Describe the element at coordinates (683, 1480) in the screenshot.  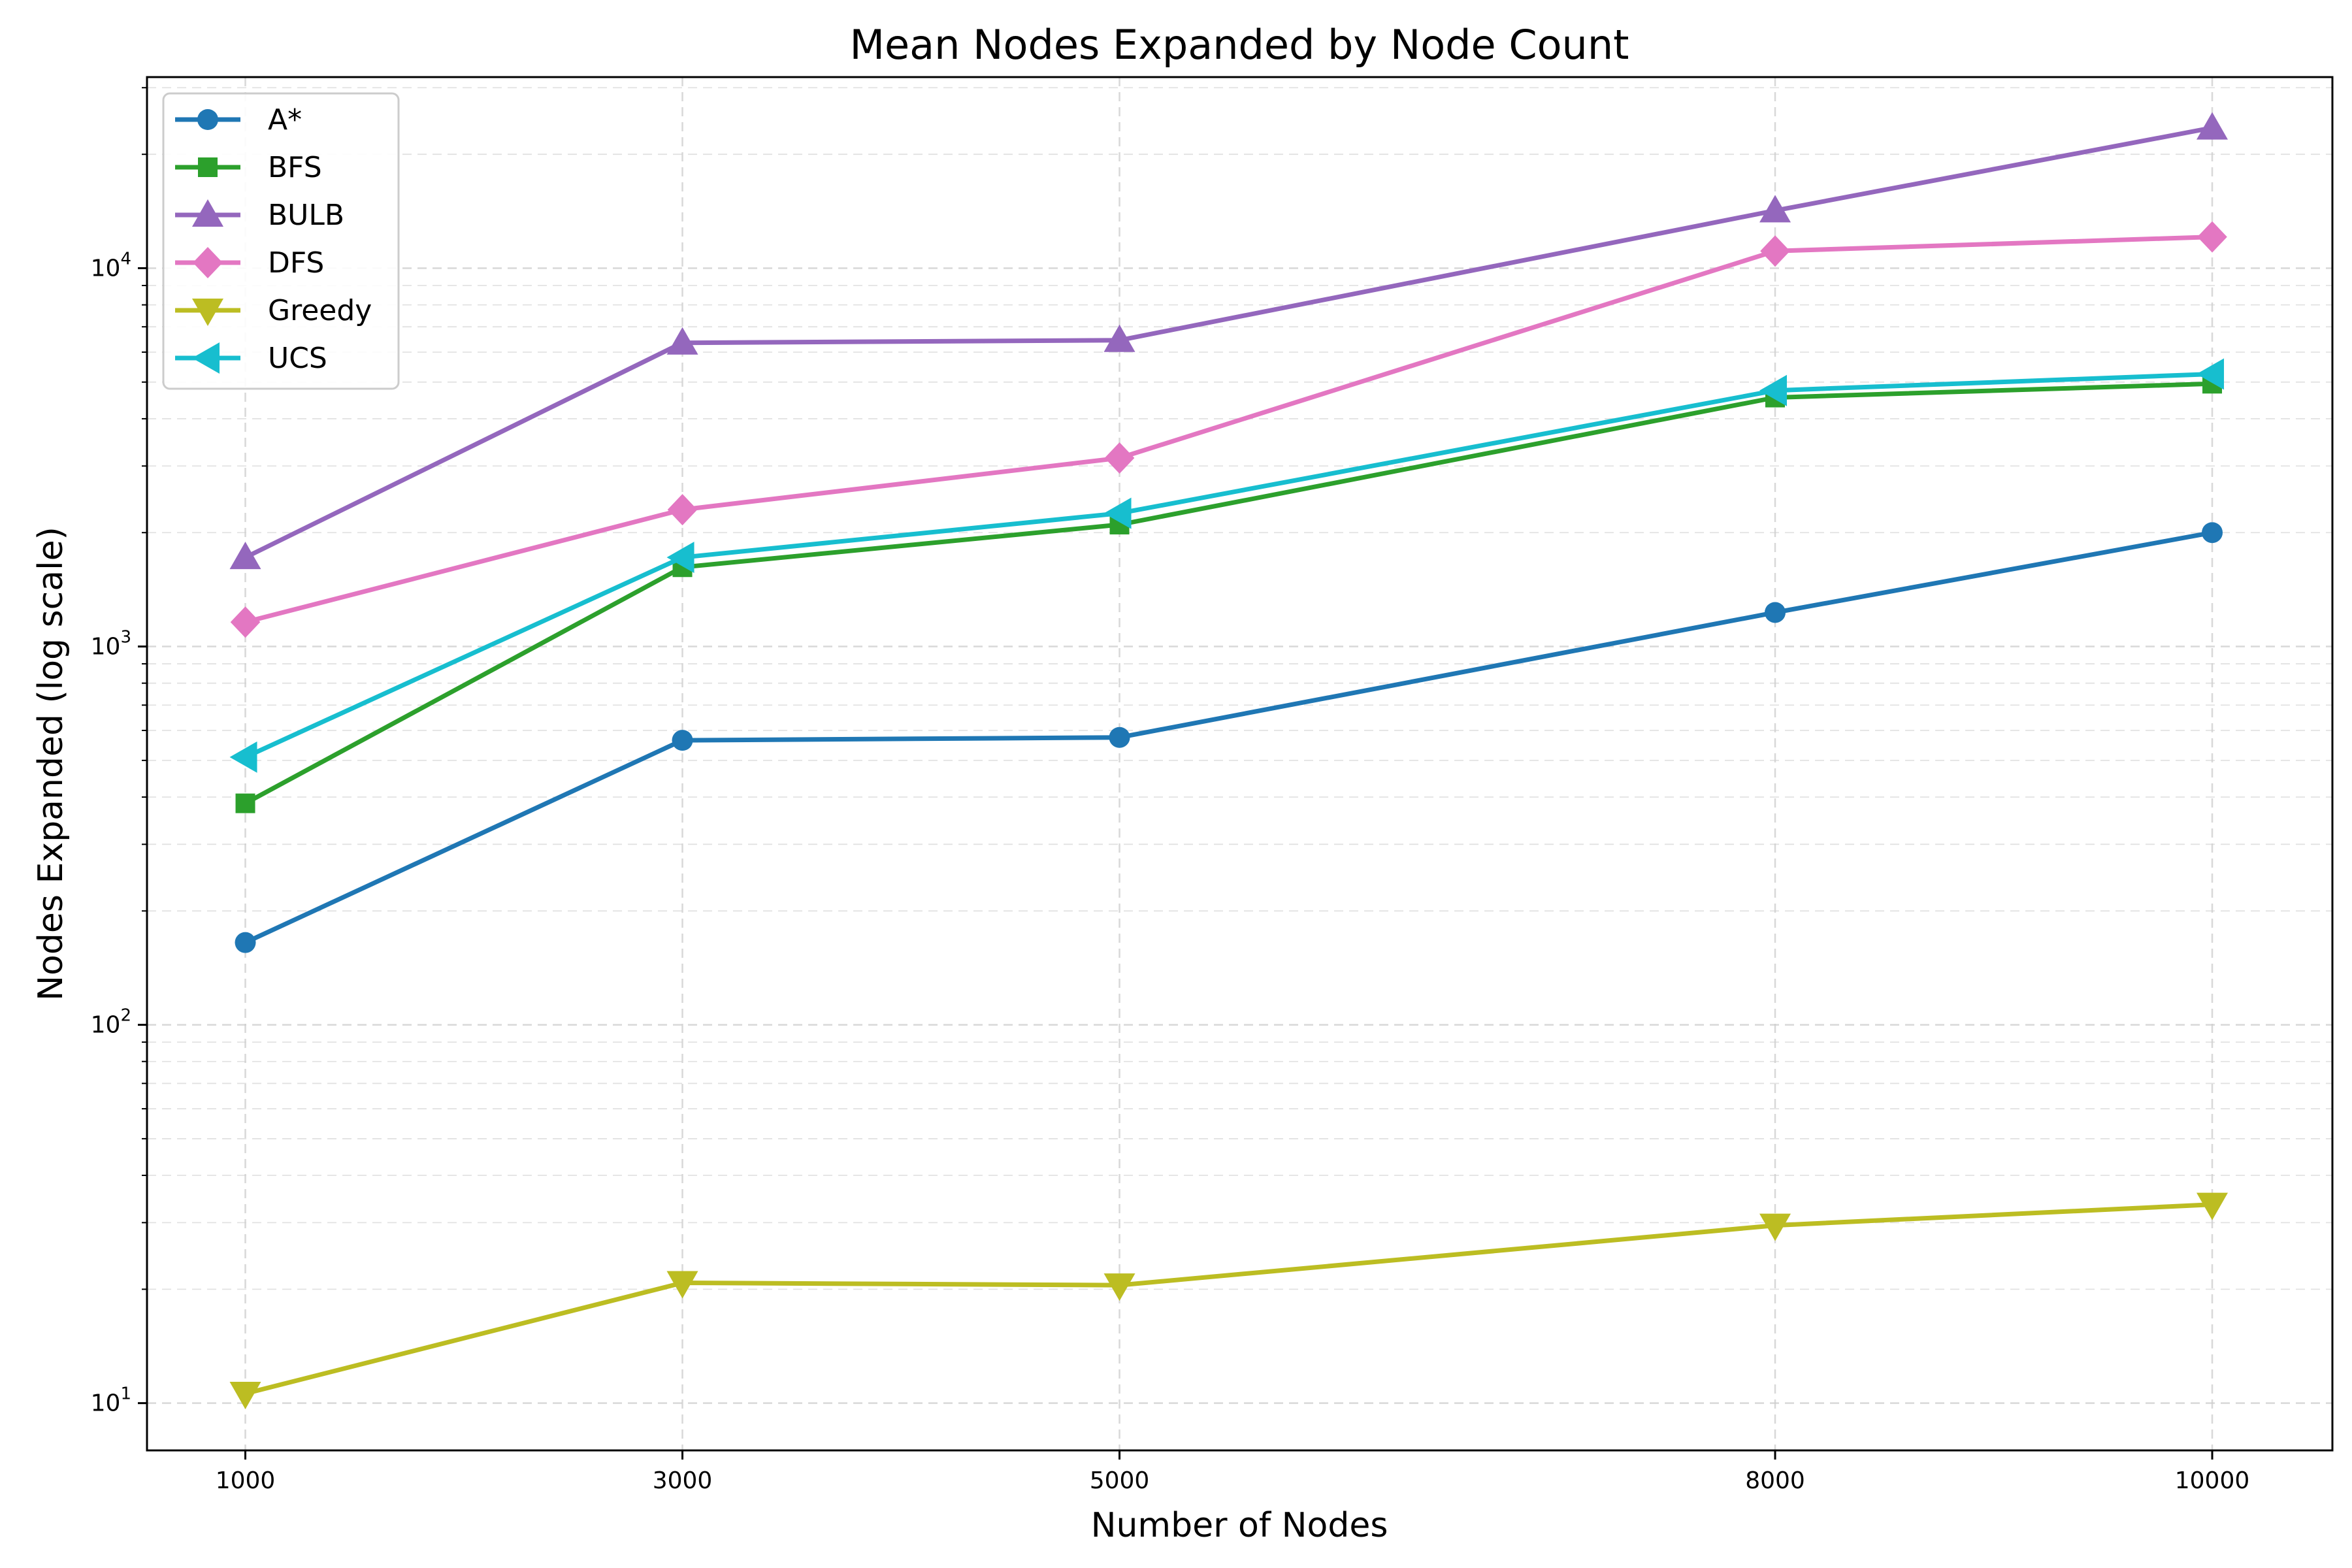
I see `x-tick-label: 3000` at that location.